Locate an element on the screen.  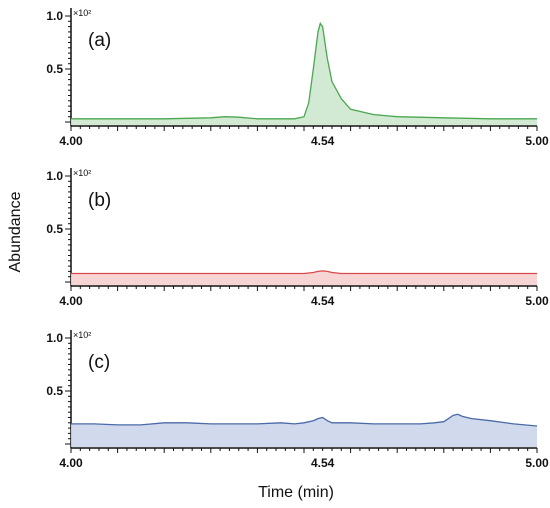
x-axis-title: Time (min) is located at coordinates (296, 492).